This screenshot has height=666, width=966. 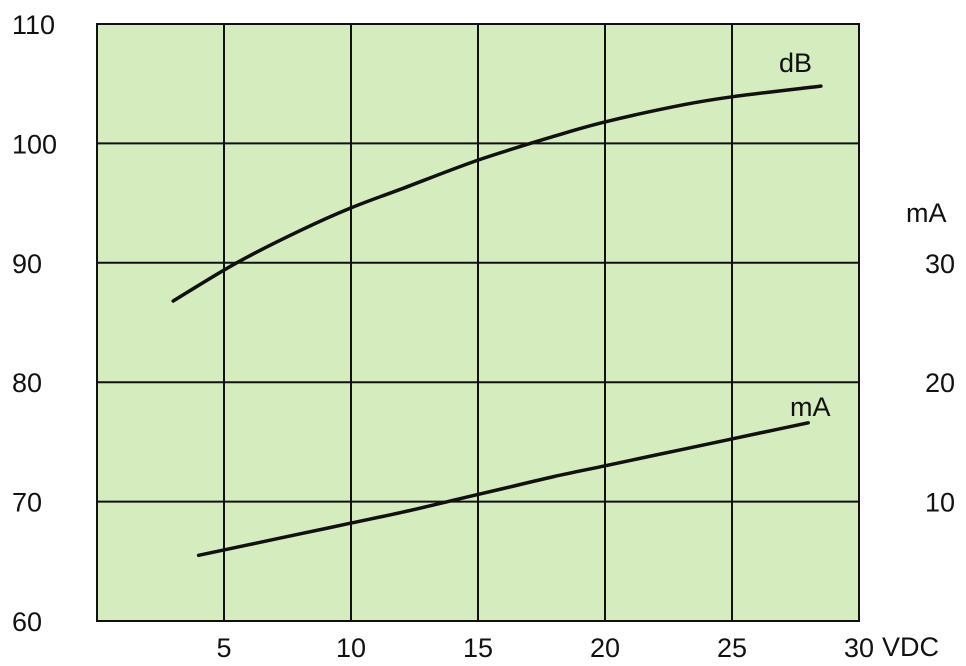 I want to click on series-label-db: dB, so click(x=795, y=63).